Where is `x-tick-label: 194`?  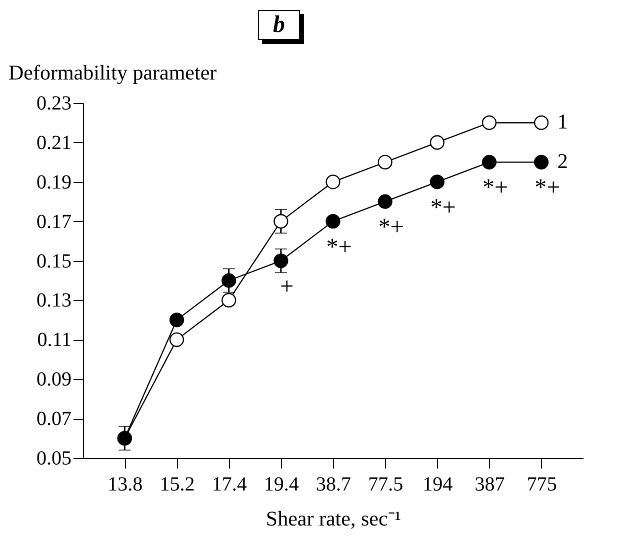
x-tick-label: 194 is located at coordinates (437, 485).